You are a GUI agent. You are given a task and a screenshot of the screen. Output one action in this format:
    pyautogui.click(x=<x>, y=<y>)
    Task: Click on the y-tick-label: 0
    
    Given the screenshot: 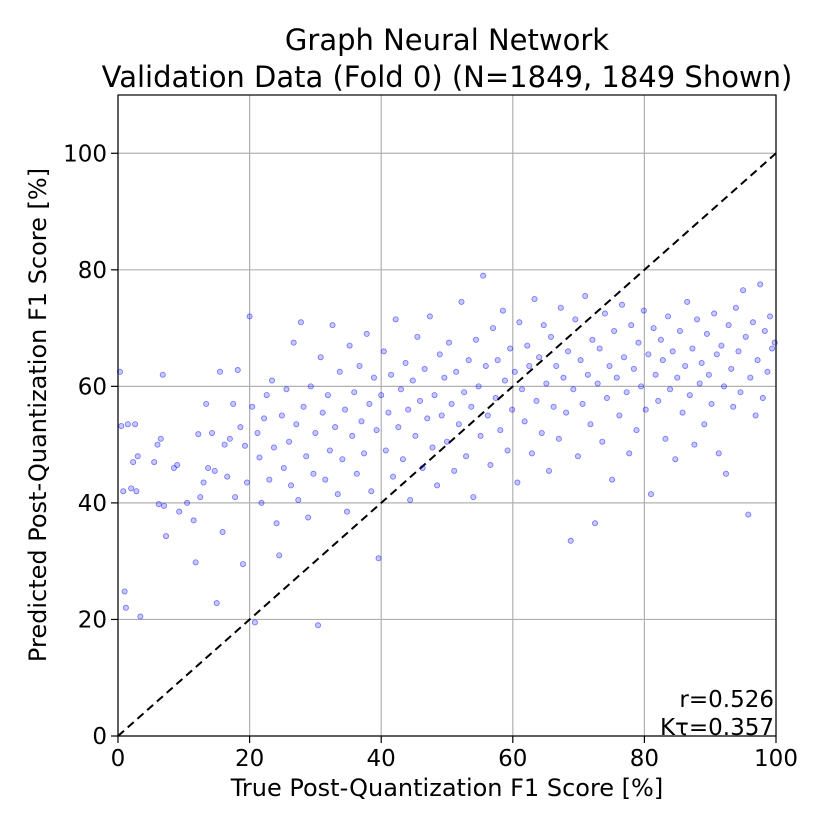 What is the action you would take?
    pyautogui.click(x=99, y=737)
    